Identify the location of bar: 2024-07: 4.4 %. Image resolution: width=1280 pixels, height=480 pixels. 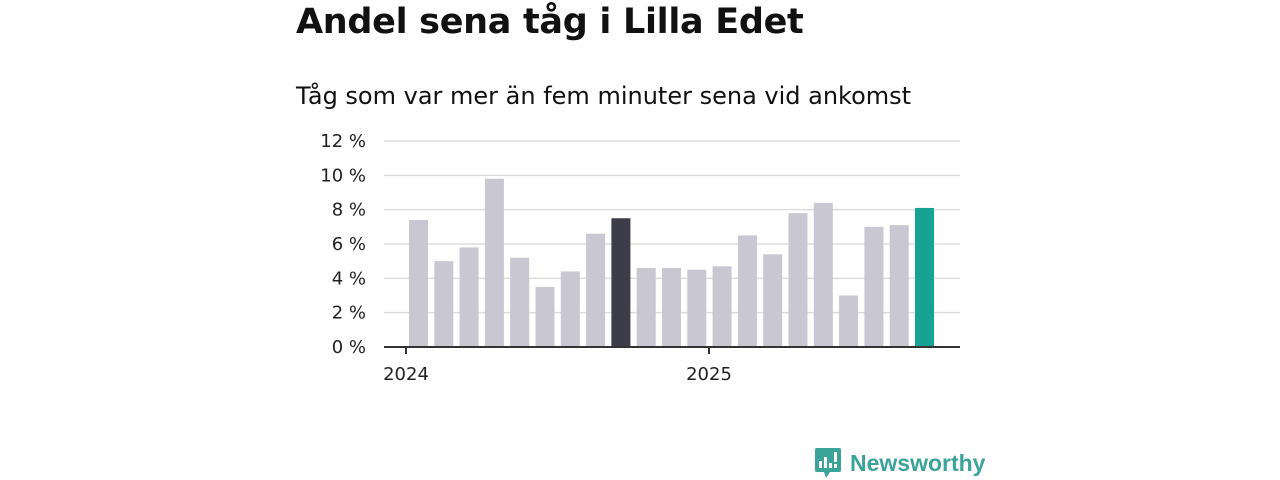
(570, 309).